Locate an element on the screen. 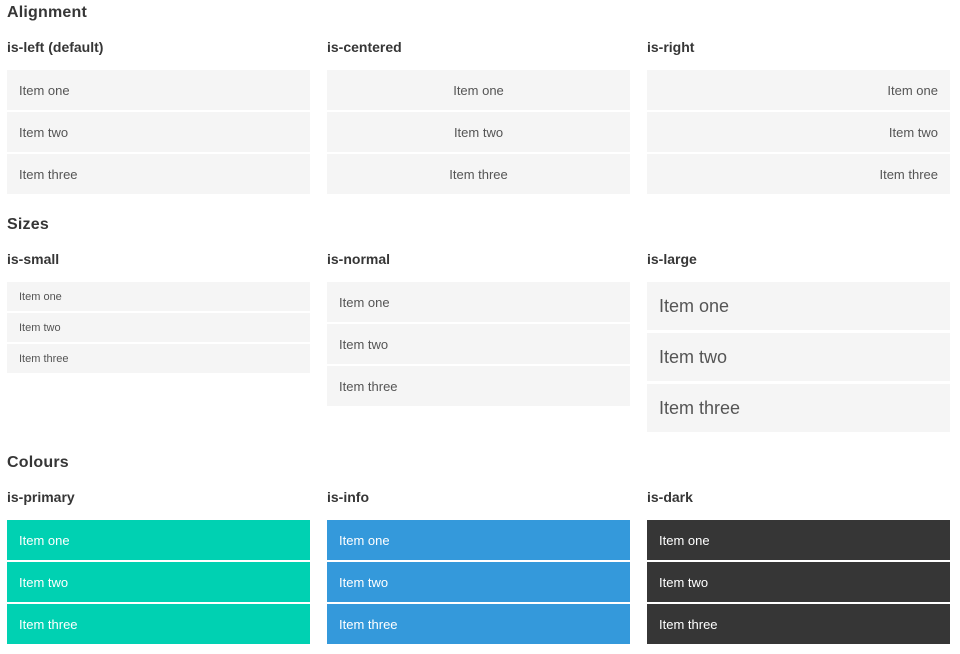  section-title-sizes: Sizes is located at coordinates (28, 224).